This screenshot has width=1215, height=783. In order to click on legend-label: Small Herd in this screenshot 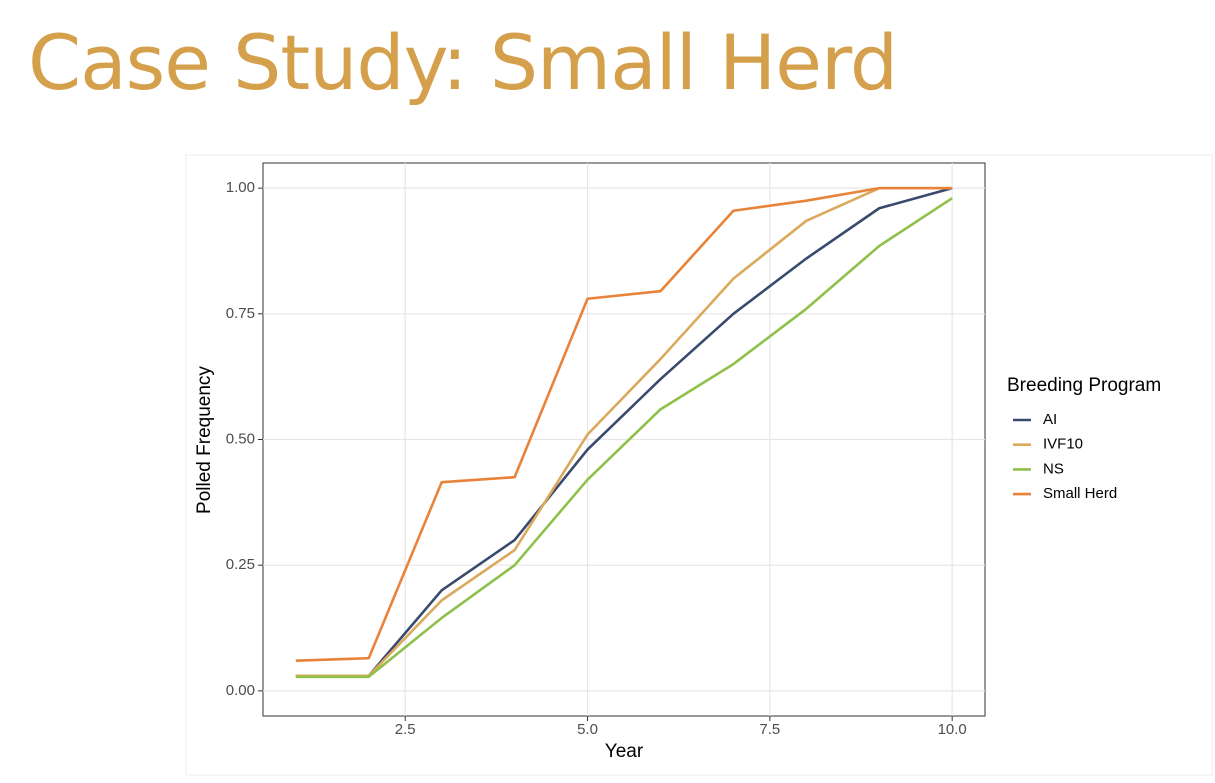, I will do `click(1080, 493)`.